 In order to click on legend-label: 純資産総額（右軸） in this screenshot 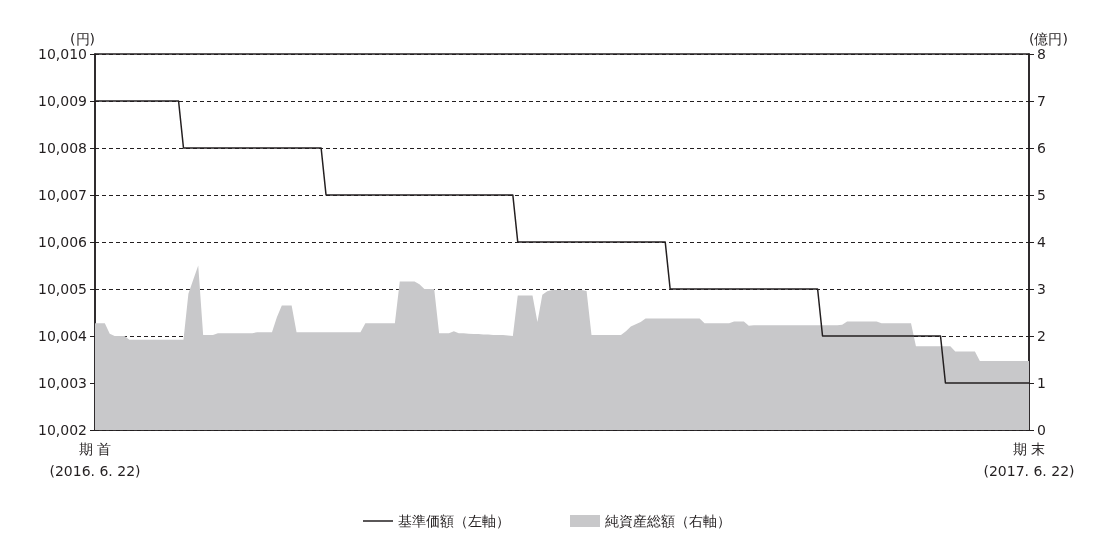, I will do `click(668, 521)`.